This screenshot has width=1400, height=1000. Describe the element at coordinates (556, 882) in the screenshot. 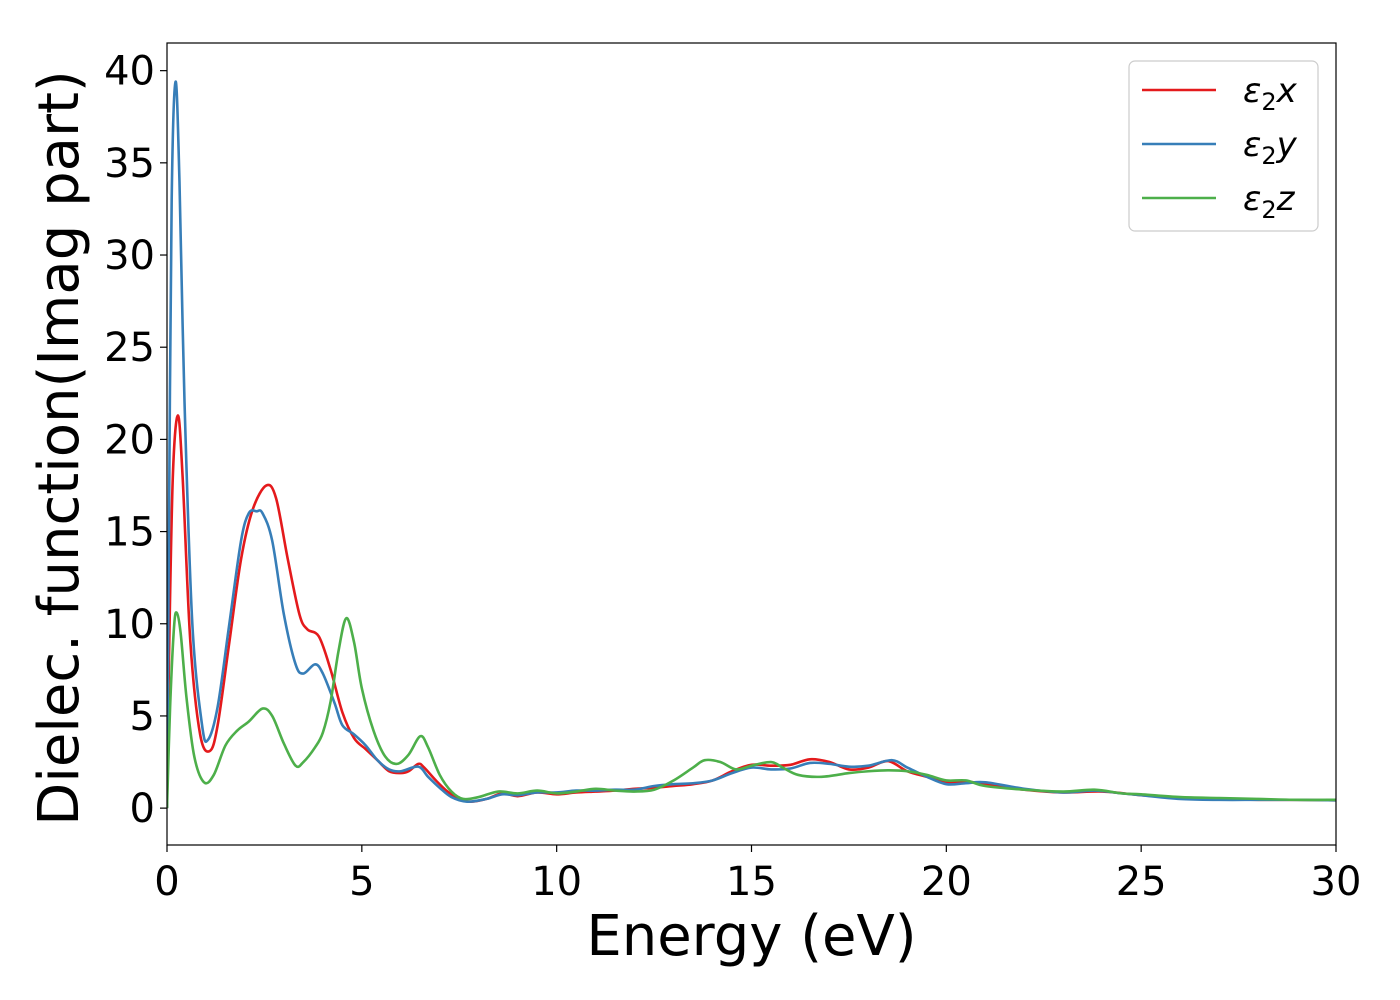

I see `x-tick-label: 10` at that location.